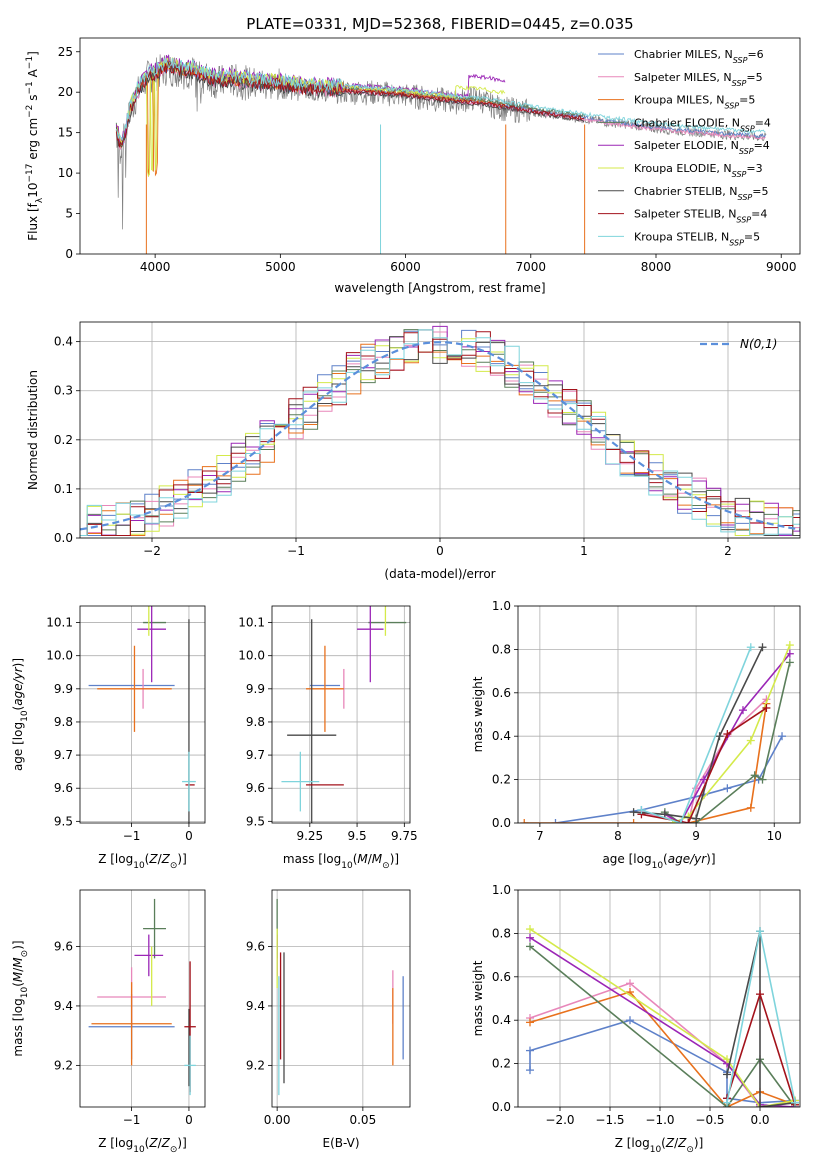  What do you see at coordinates (189, 836) in the screenshot?
I see `x-tick-label: 0` at bounding box center [189, 836].